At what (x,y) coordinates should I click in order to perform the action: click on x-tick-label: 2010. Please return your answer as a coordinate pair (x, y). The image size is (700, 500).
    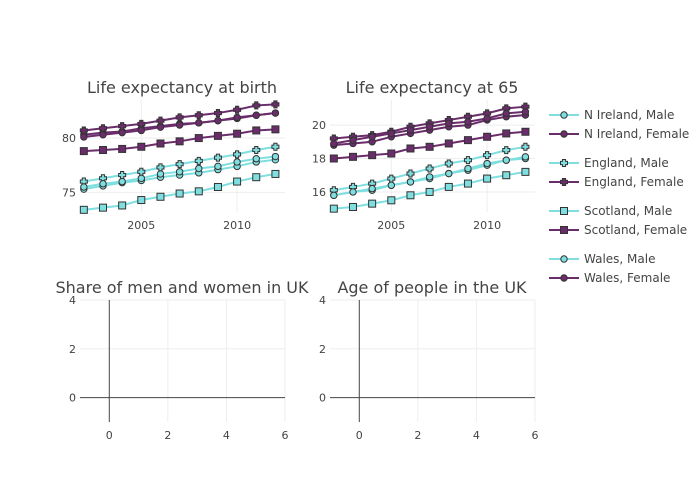
    Looking at the image, I should click on (487, 225).